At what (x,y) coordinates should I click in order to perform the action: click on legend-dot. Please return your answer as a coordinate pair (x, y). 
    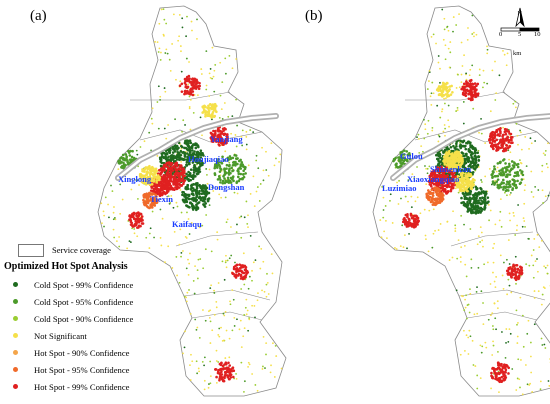
    Looking at the image, I should click on (15, 353).